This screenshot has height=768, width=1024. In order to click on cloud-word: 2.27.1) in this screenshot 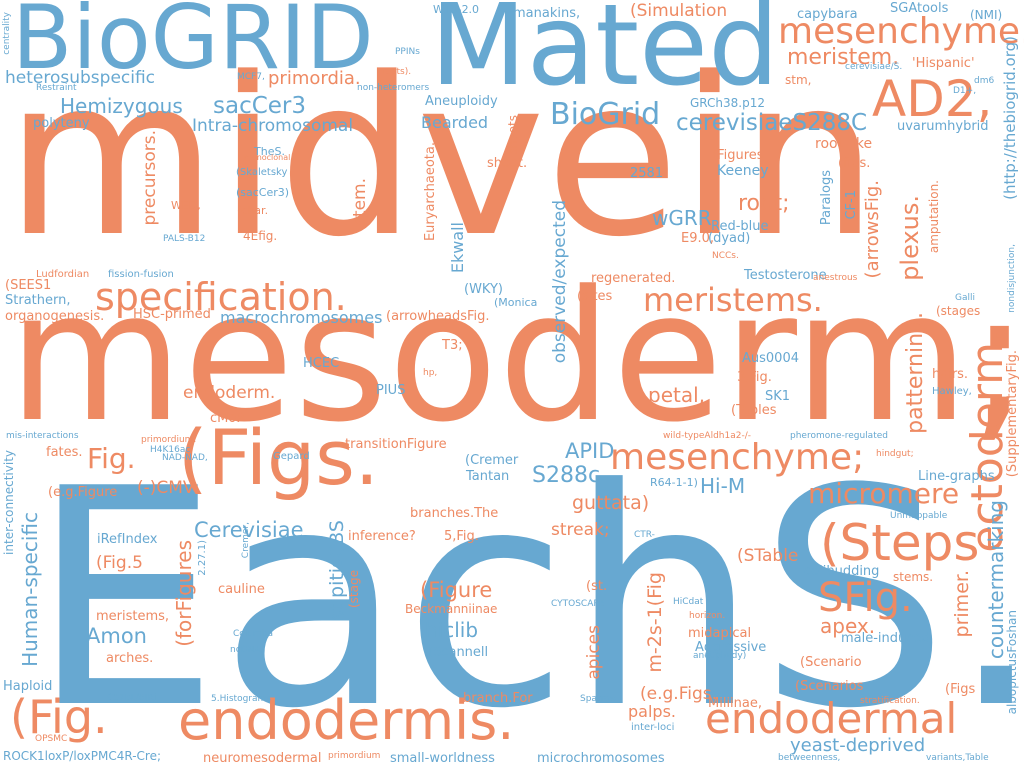, I will do `click(202, 558)`.